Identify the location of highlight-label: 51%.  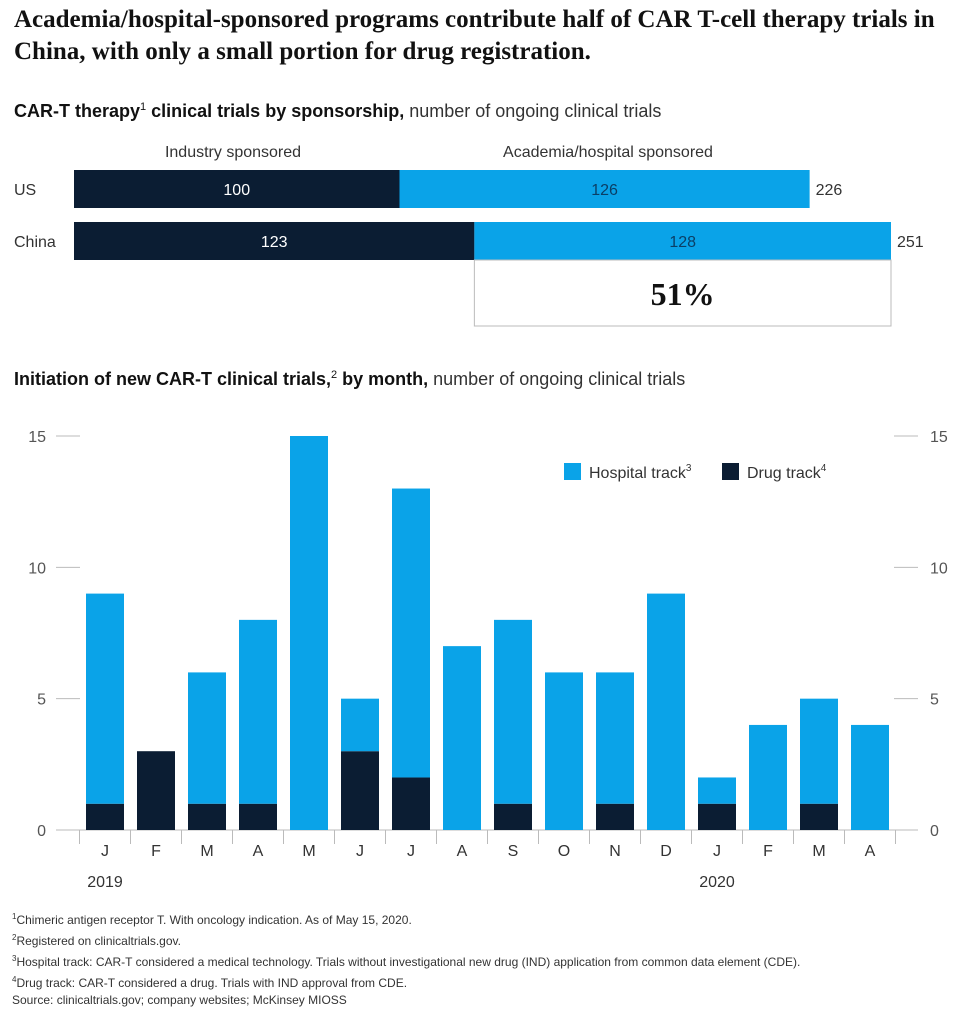
(683, 294).